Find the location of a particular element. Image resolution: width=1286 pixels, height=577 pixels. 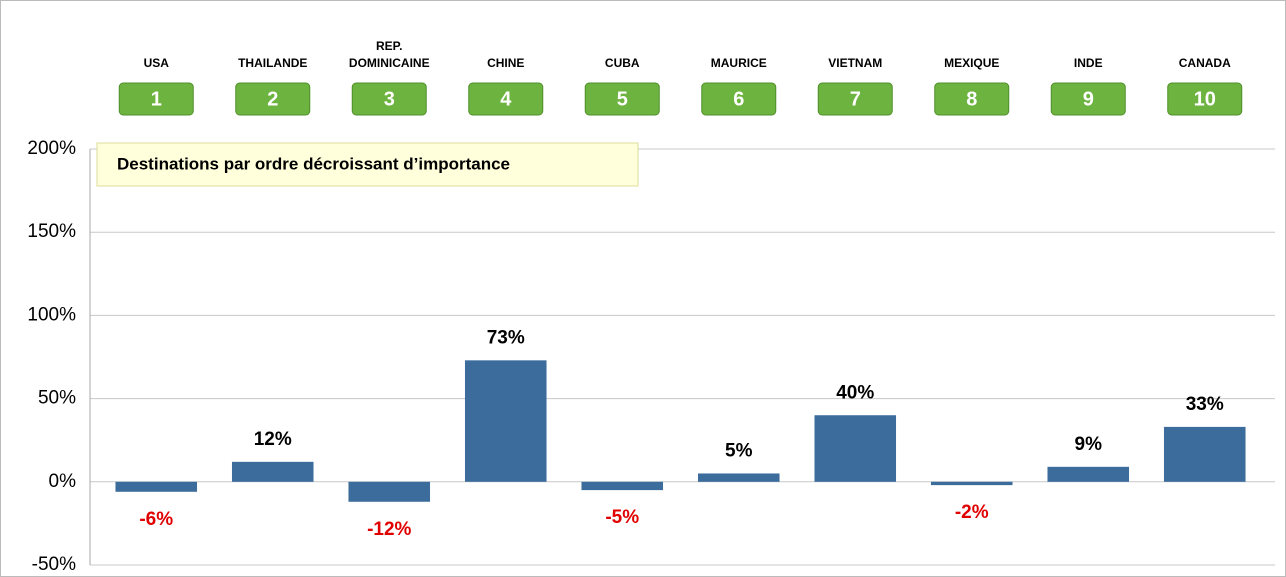

rank-number: 3 is located at coordinates (389, 99).